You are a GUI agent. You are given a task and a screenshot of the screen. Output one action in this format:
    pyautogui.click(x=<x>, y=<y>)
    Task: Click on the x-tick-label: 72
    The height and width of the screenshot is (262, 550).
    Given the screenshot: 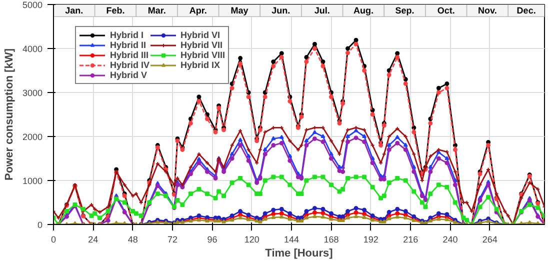 What is the action you would take?
    pyautogui.click(x=173, y=239)
    